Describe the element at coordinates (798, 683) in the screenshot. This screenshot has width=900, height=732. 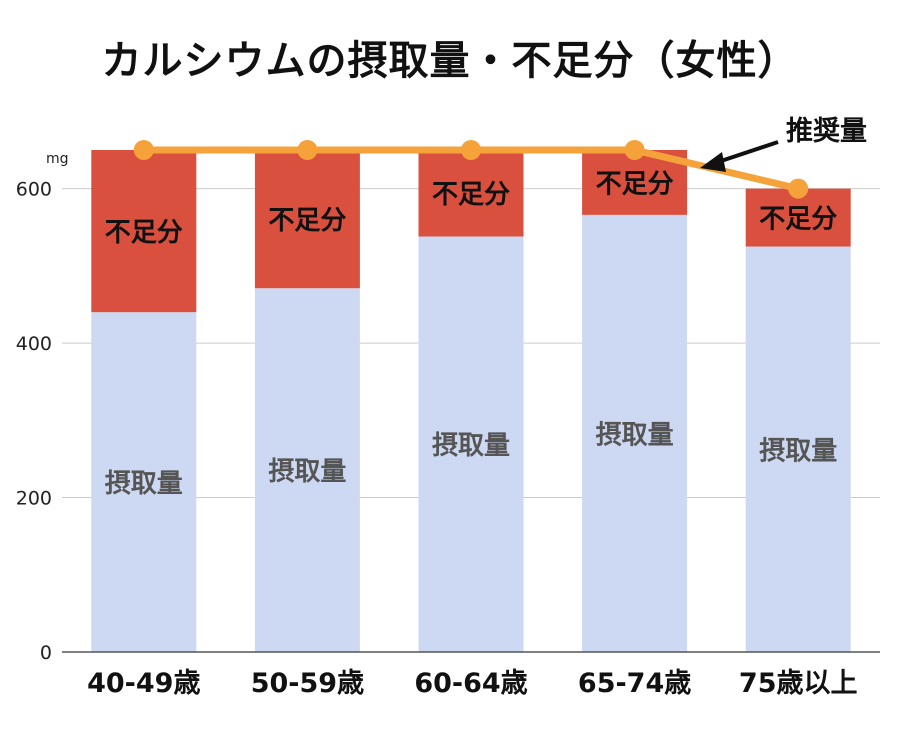
I see `x-tick-label: 75歳以上` at that location.